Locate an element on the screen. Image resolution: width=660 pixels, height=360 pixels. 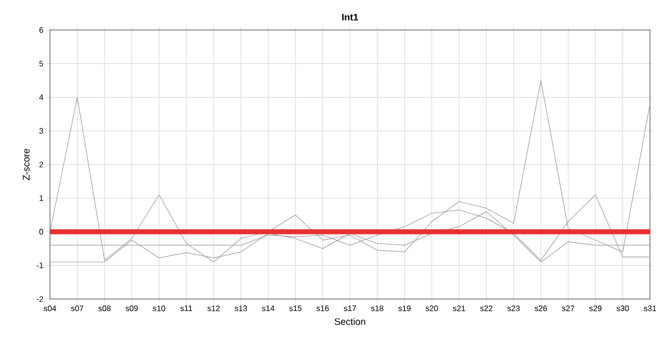
chart-title: Int1 is located at coordinates (350, 17).